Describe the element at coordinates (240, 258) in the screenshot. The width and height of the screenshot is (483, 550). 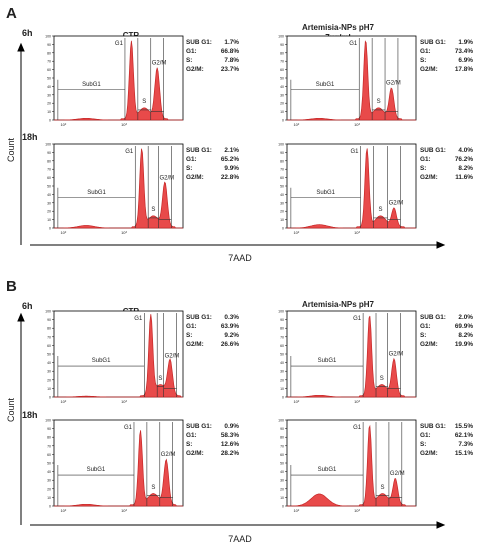
I see `x-axis-label-a: 7AAD` at that location.